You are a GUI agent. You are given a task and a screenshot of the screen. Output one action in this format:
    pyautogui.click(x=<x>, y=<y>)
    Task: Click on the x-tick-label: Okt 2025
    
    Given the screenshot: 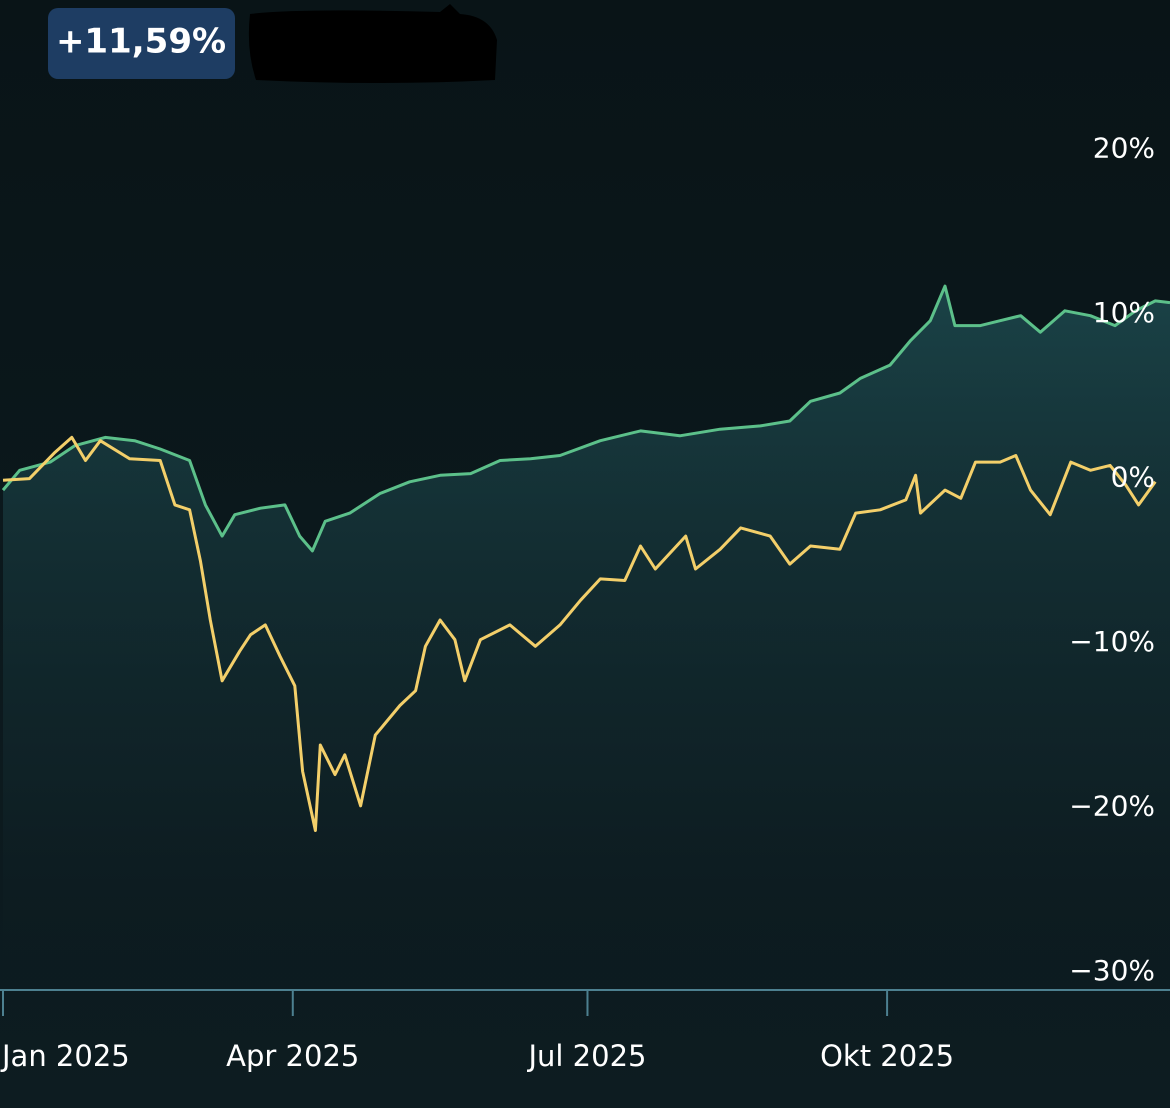 What is the action you would take?
    pyautogui.click(x=887, y=1056)
    